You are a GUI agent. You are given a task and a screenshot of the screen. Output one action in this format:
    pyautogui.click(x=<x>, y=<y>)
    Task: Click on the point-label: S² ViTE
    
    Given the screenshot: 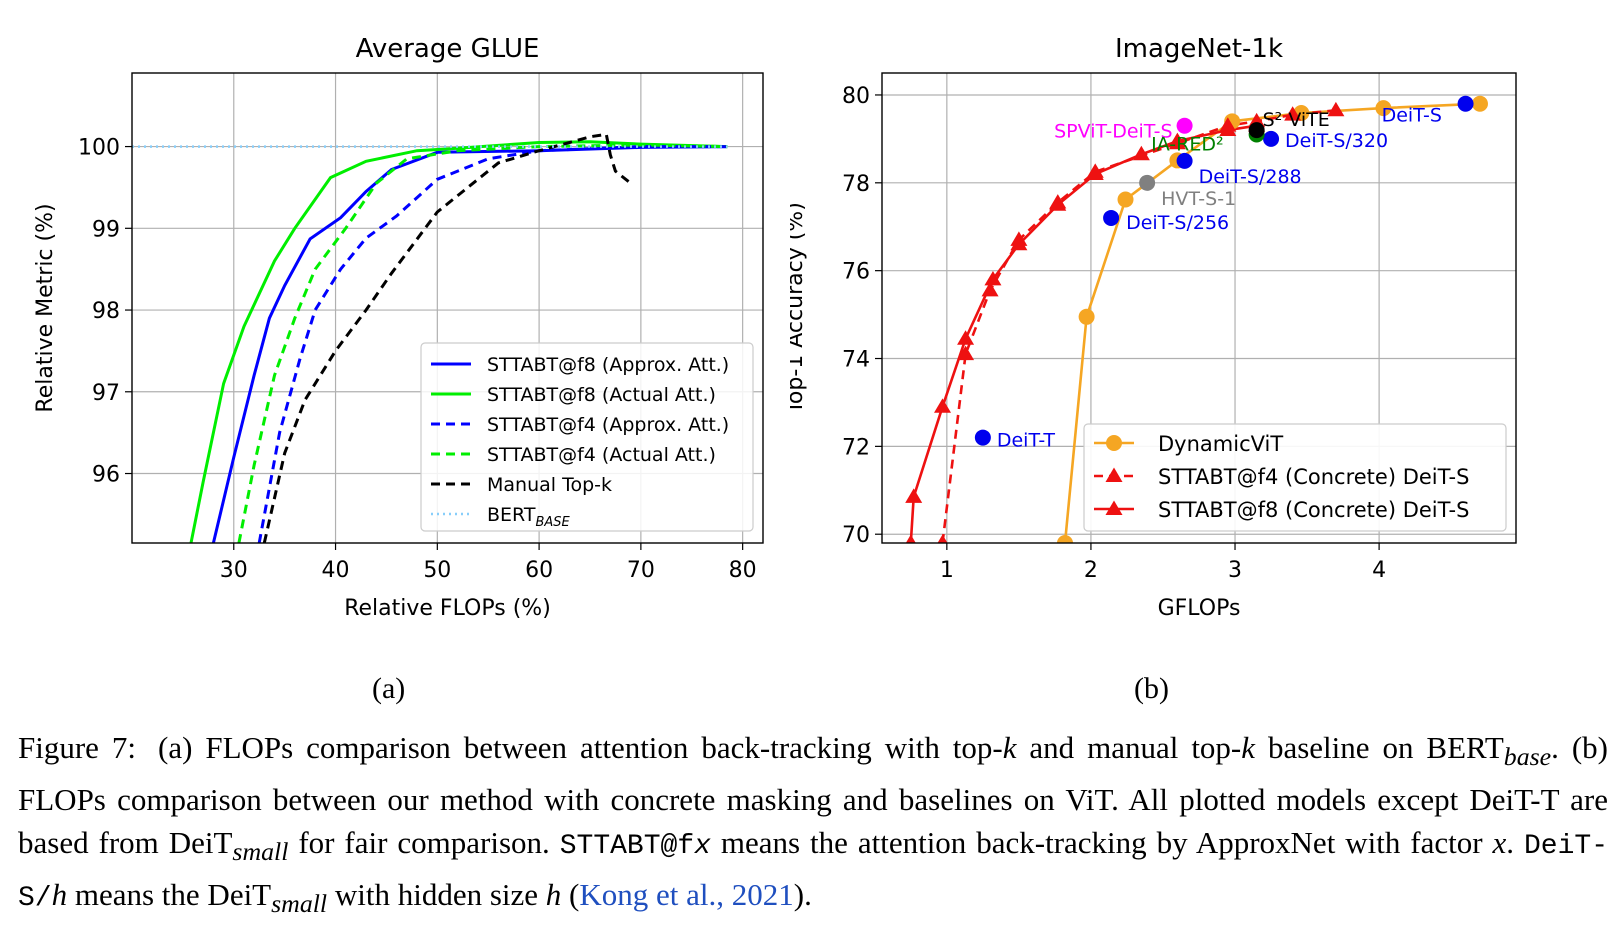 What is the action you would take?
    pyautogui.click(x=1296, y=120)
    